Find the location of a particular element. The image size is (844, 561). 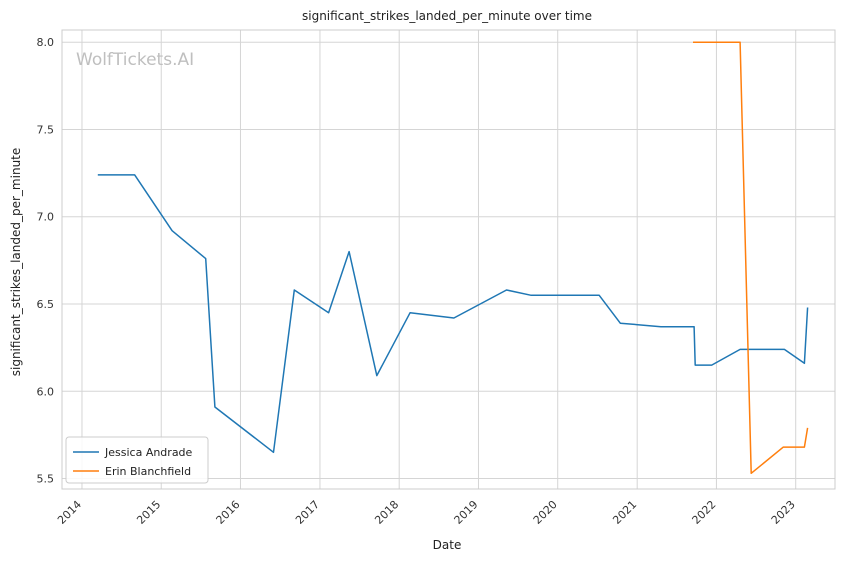

x-axis-ticks: 2014 2015 2016 2017 2018 2019 2020 2021 2022 2023 is located at coordinates (426, 512).